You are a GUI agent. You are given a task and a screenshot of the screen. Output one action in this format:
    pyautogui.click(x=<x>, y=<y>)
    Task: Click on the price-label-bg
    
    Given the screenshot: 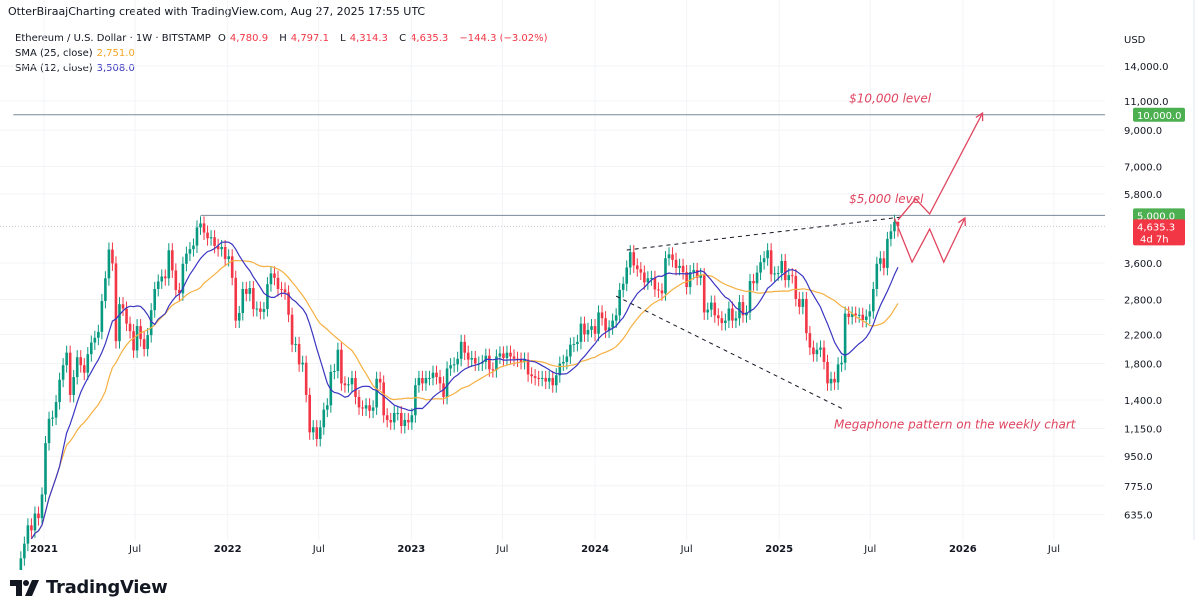 What is the action you would take?
    pyautogui.click(x=1159, y=114)
    